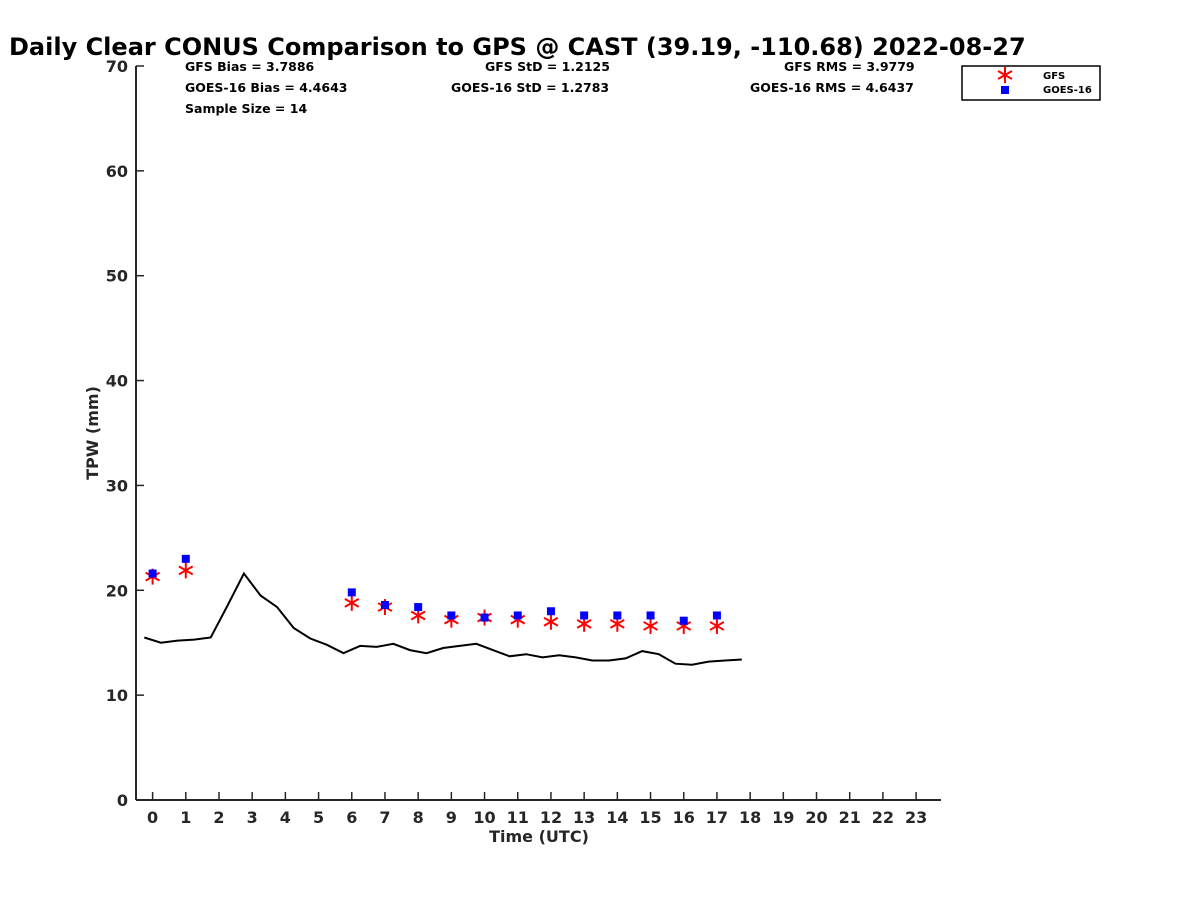 Image resolution: width=1200 pixels, height=900 pixels. What do you see at coordinates (117, 66) in the screenshot?
I see `y-tick-label: 70` at bounding box center [117, 66].